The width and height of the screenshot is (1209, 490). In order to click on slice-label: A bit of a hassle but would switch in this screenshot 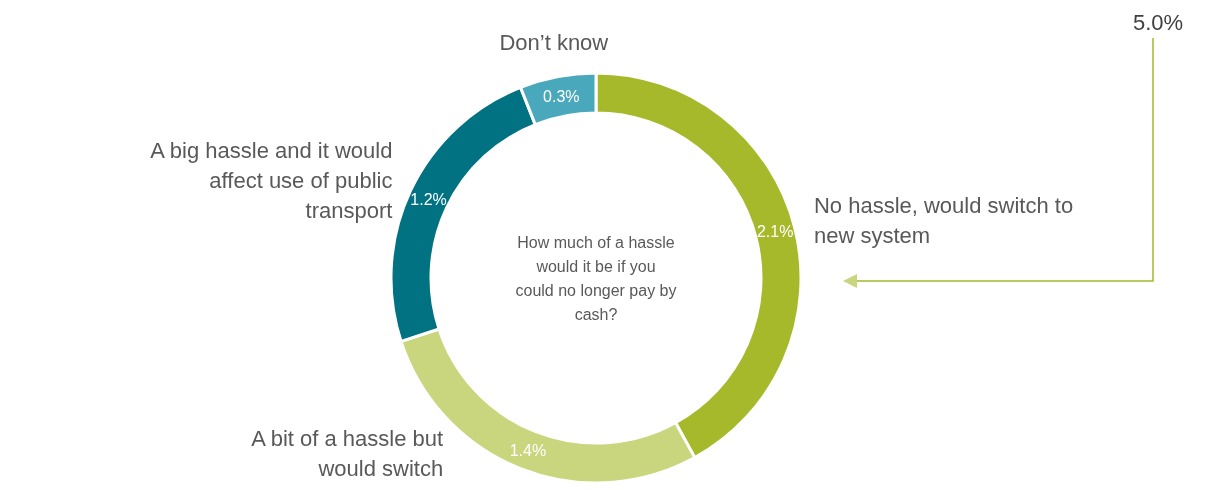, I will do `click(347, 453)`.